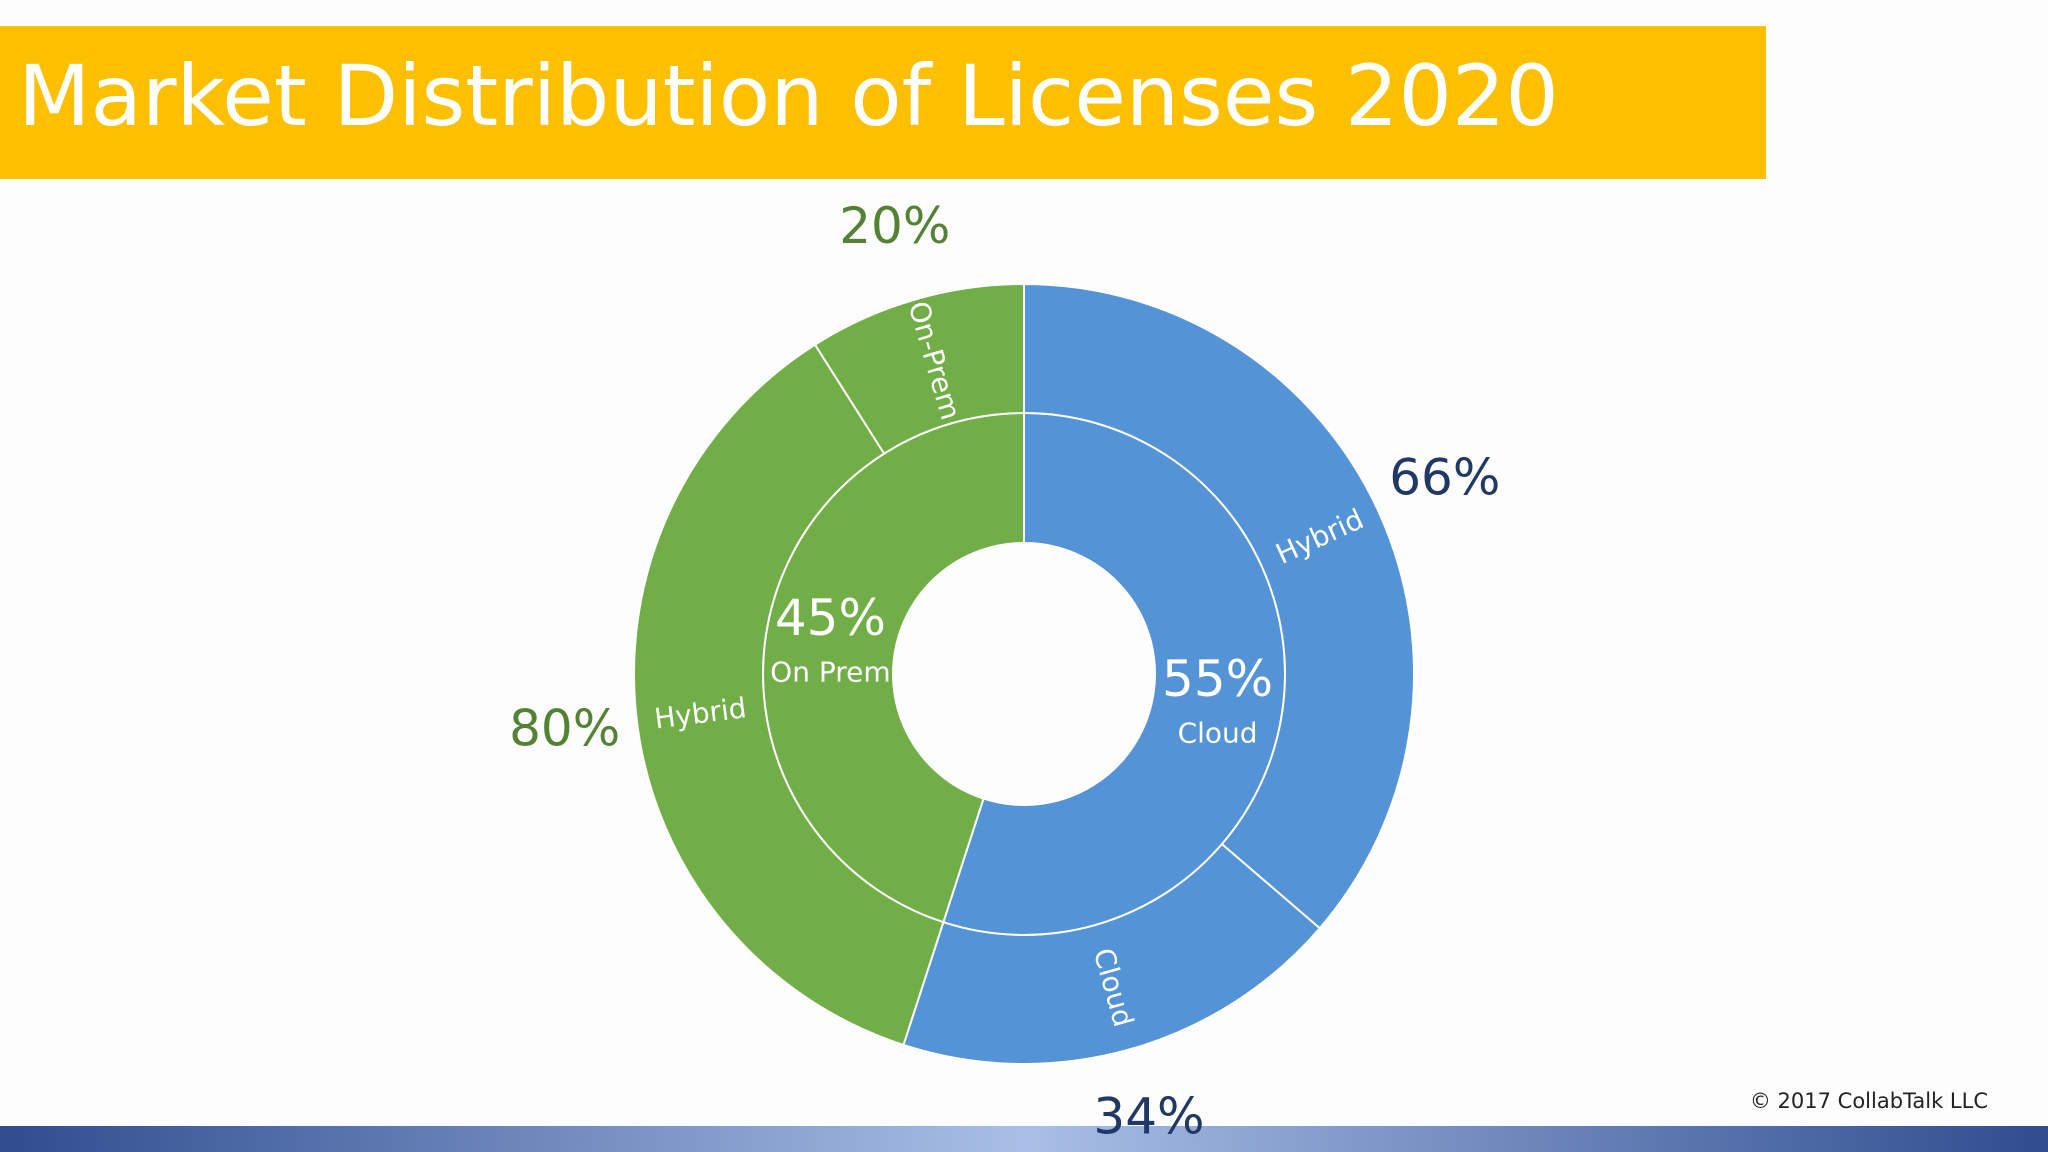 The height and width of the screenshot is (1152, 2048). What do you see at coordinates (1869, 1101) in the screenshot?
I see `footer: © 2017 CollabTalk LLC` at bounding box center [1869, 1101].